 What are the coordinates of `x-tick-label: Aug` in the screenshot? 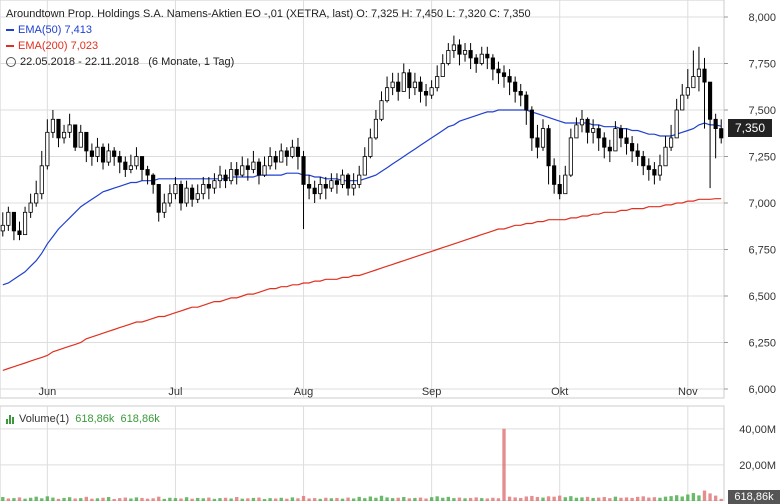 It's located at (304, 392).